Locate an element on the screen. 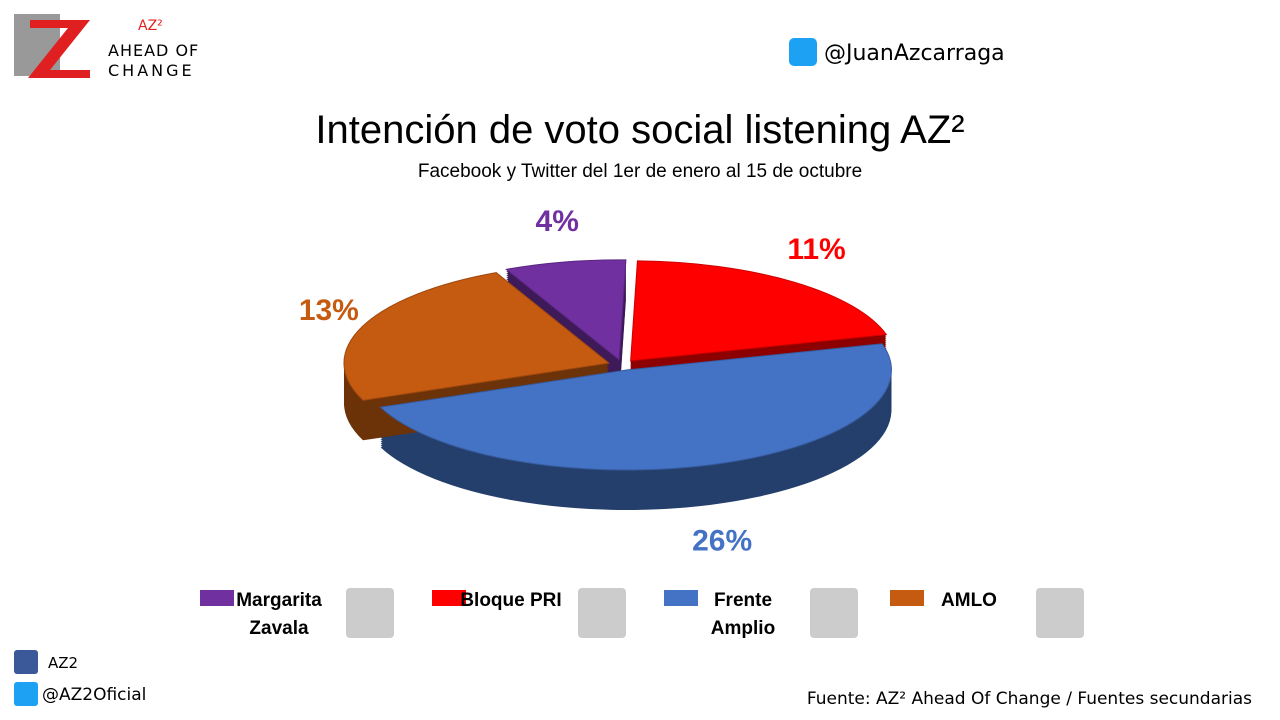 The height and width of the screenshot is (720, 1280). brand-name: AZ² is located at coordinates (150, 26).